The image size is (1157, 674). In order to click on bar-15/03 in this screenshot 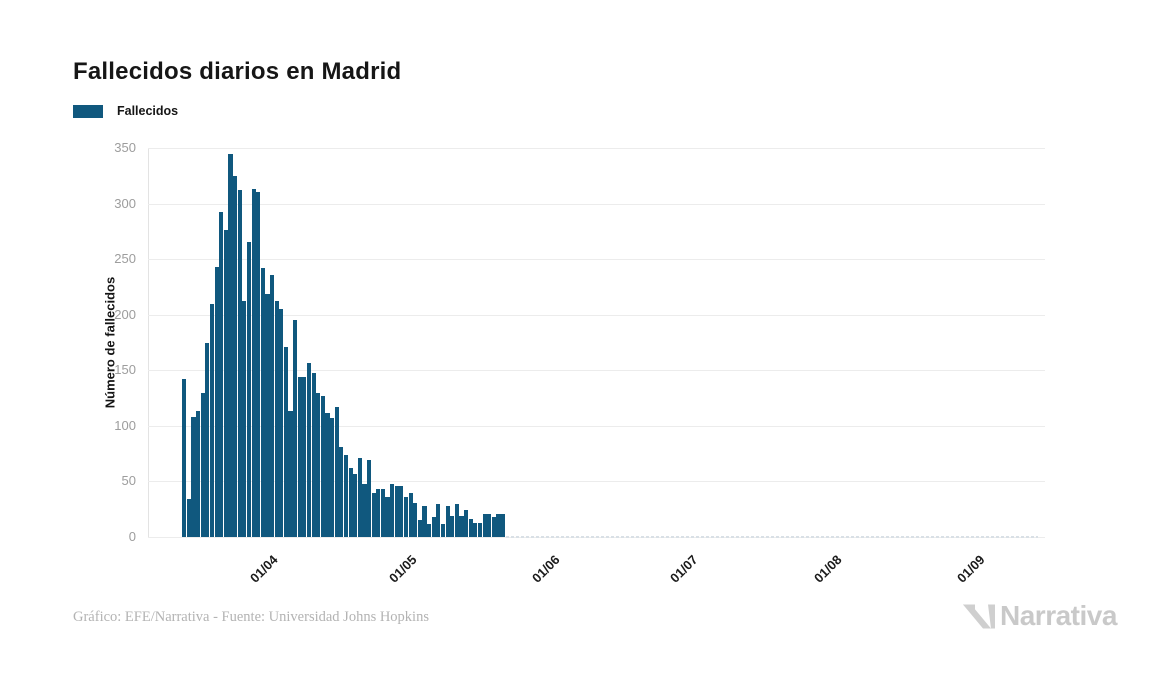, I will do `click(193, 476)`.